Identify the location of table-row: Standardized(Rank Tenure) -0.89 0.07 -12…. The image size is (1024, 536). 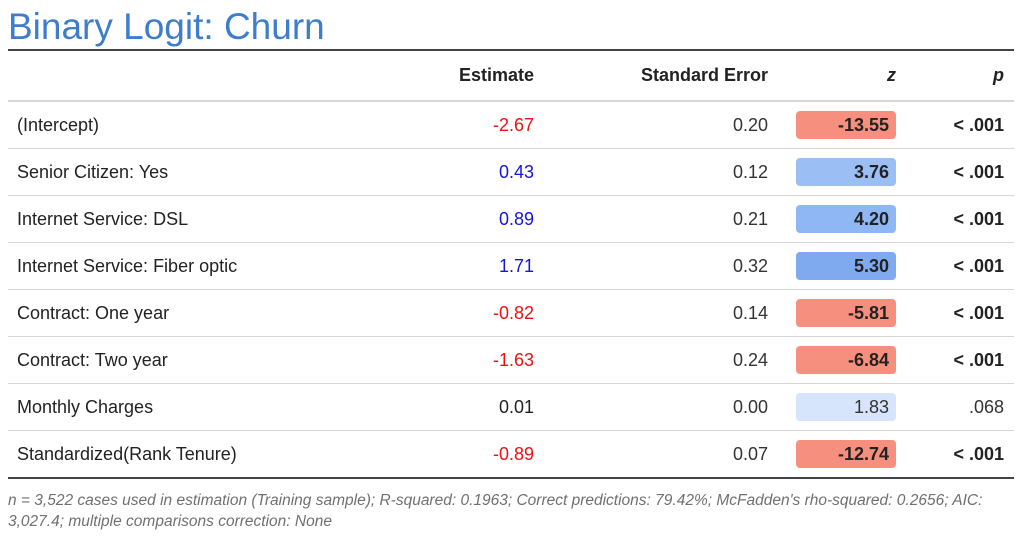
(511, 455).